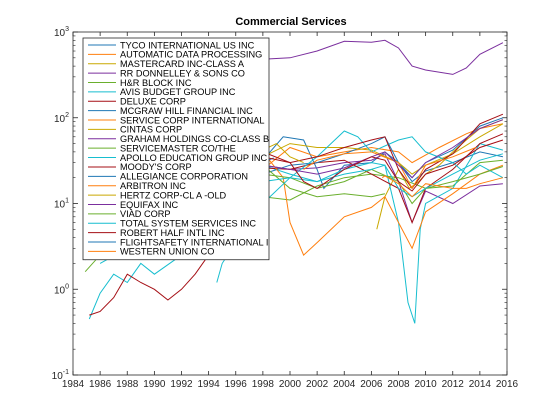  What do you see at coordinates (182, 64) in the screenshot?
I see `legend-label: MASTERCARD INC-CLASS A` at bounding box center [182, 64].